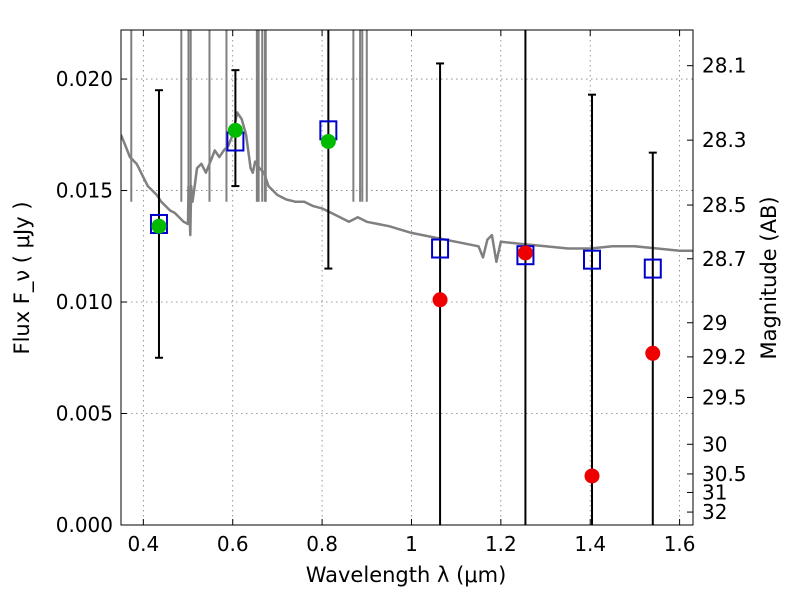 Image resolution: width=800 pixels, height=605 pixels. I want to click on x-tick-label: 1.6, so click(680, 544).